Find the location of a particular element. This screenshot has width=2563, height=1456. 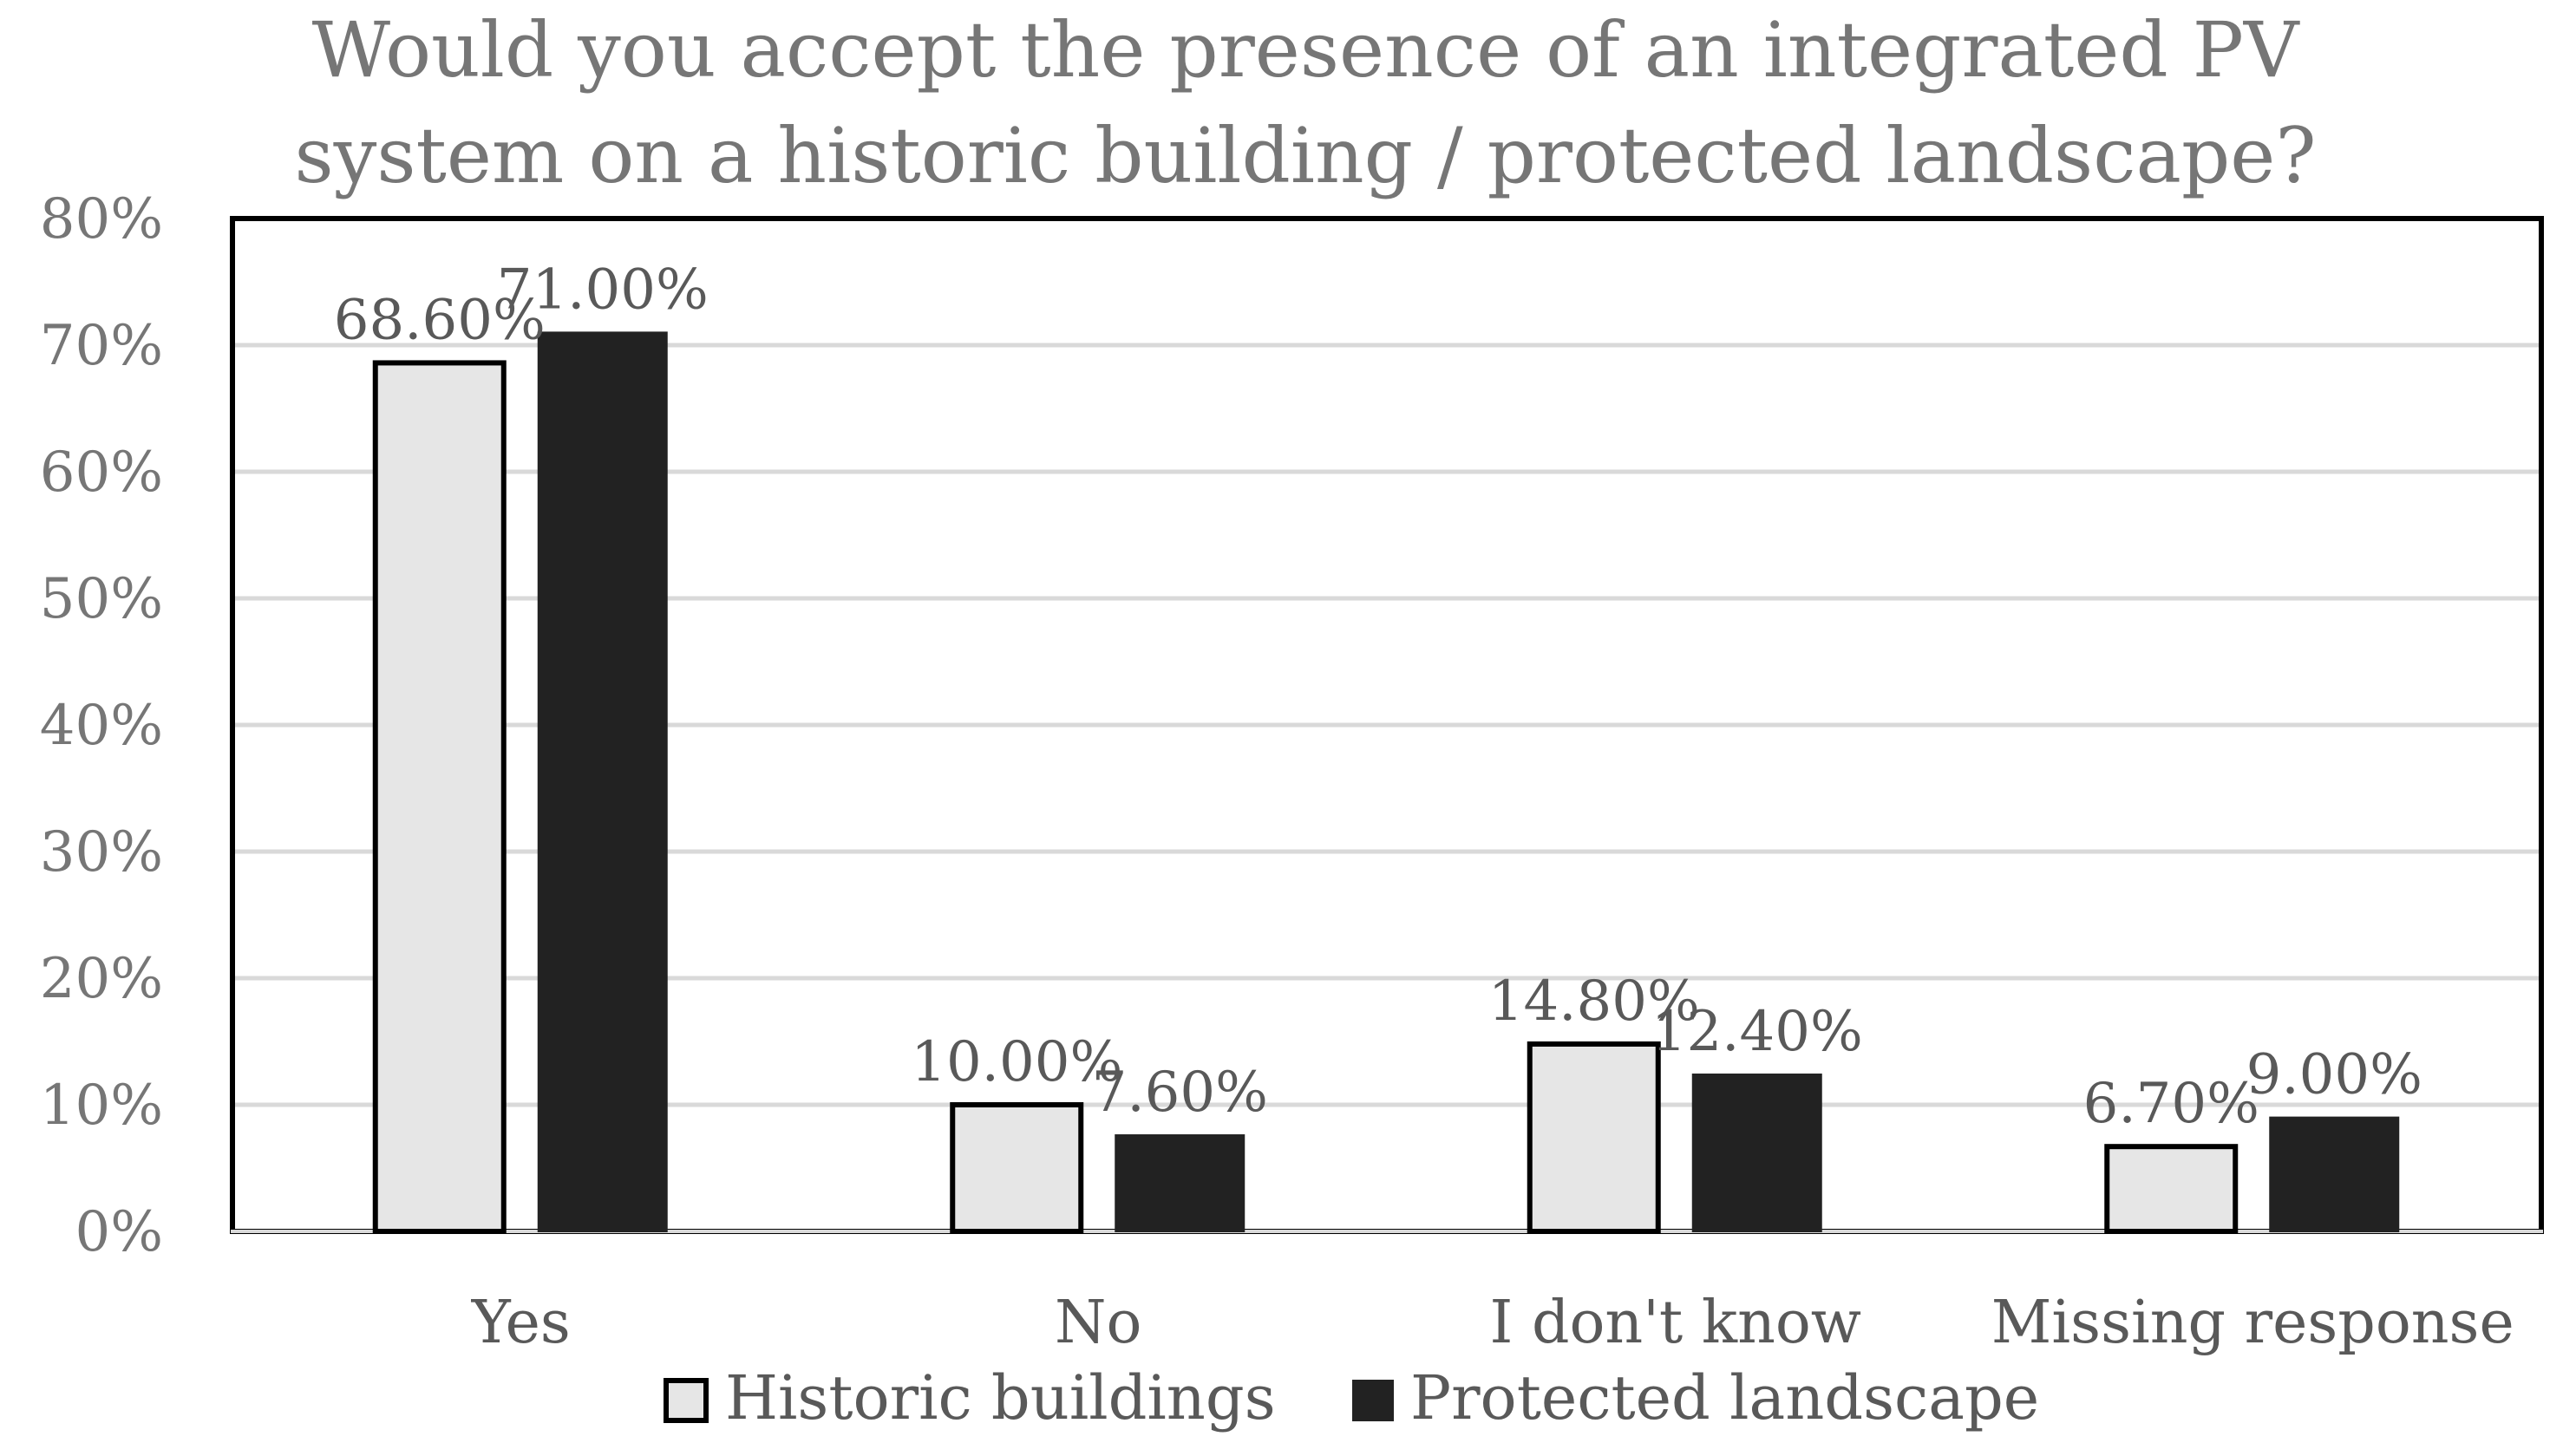

data-label: 6.70% is located at coordinates (2171, 1104).